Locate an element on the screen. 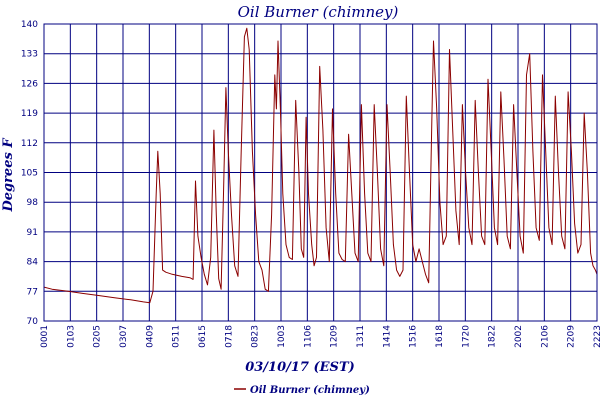 This screenshot has width=600, height=400. x-tick-label: 0511 is located at coordinates (177, 336).